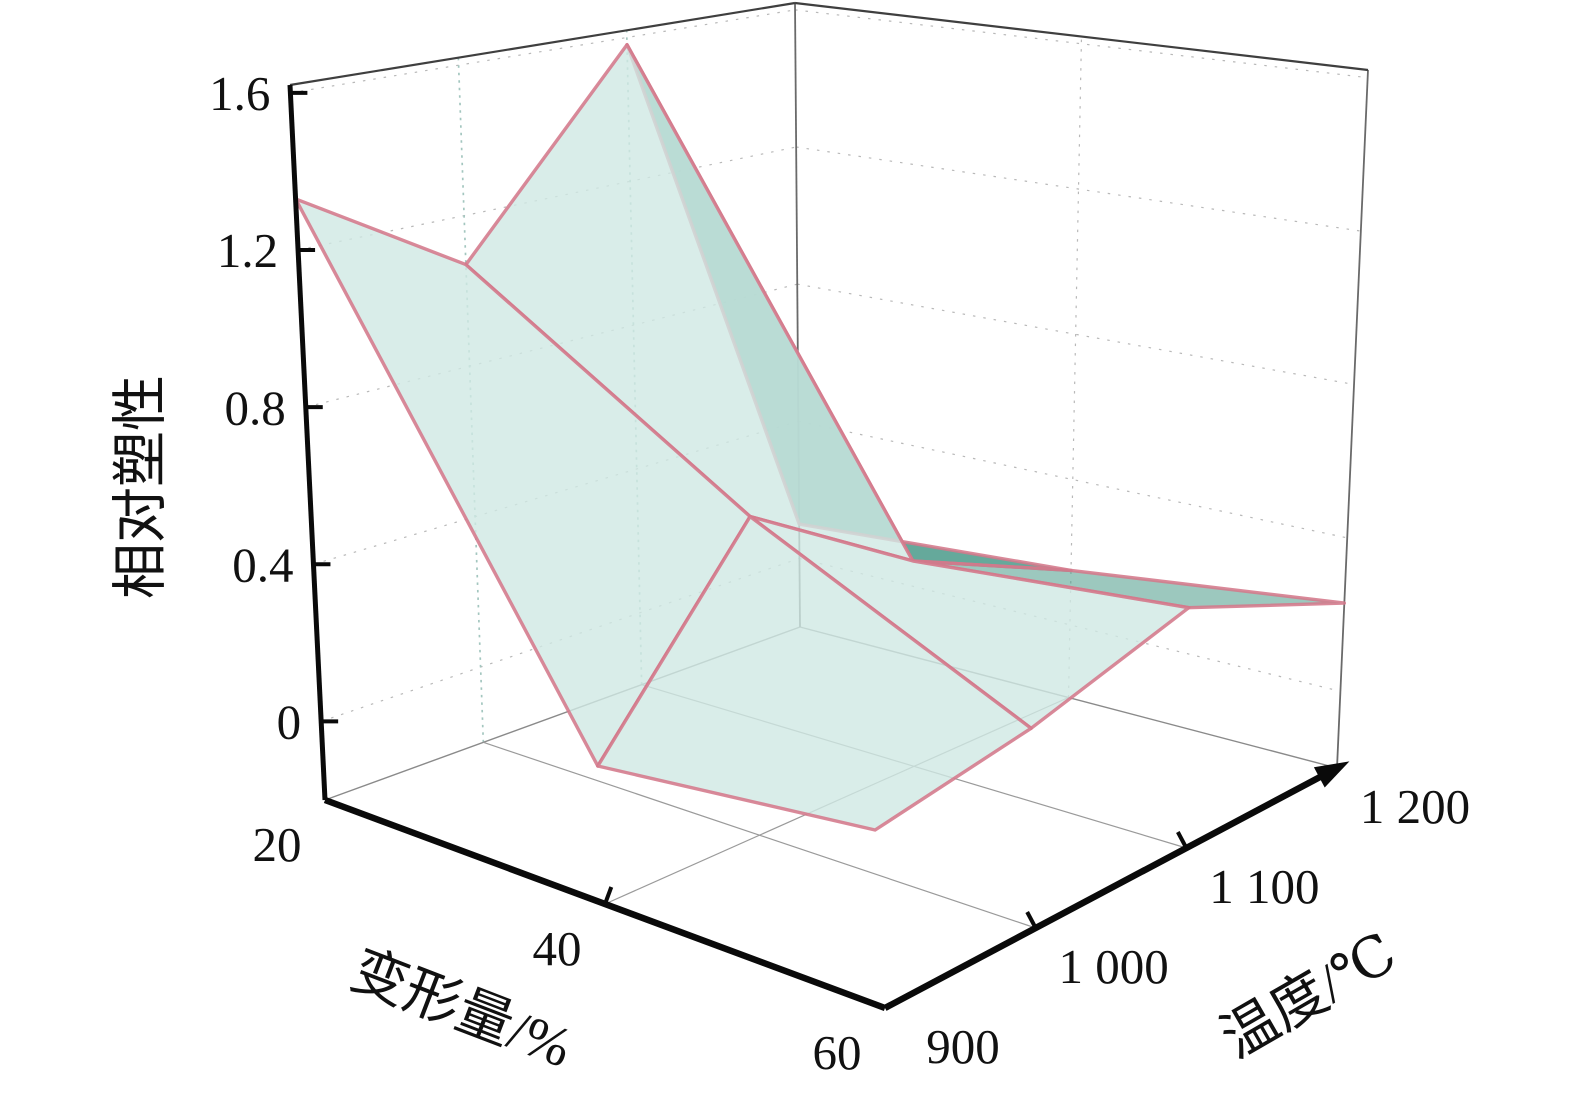  Describe the element at coordinates (471, 400) in the screenshot. I see `wall-vertical-gridline-temperature` at that location.